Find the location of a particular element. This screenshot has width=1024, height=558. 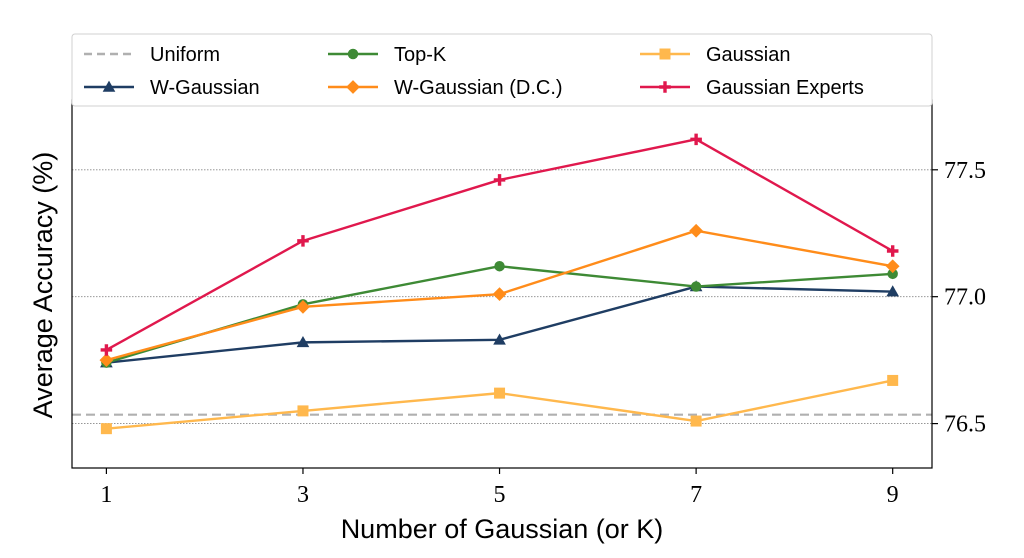

legend-label: Gaussian is located at coordinates (748, 55).